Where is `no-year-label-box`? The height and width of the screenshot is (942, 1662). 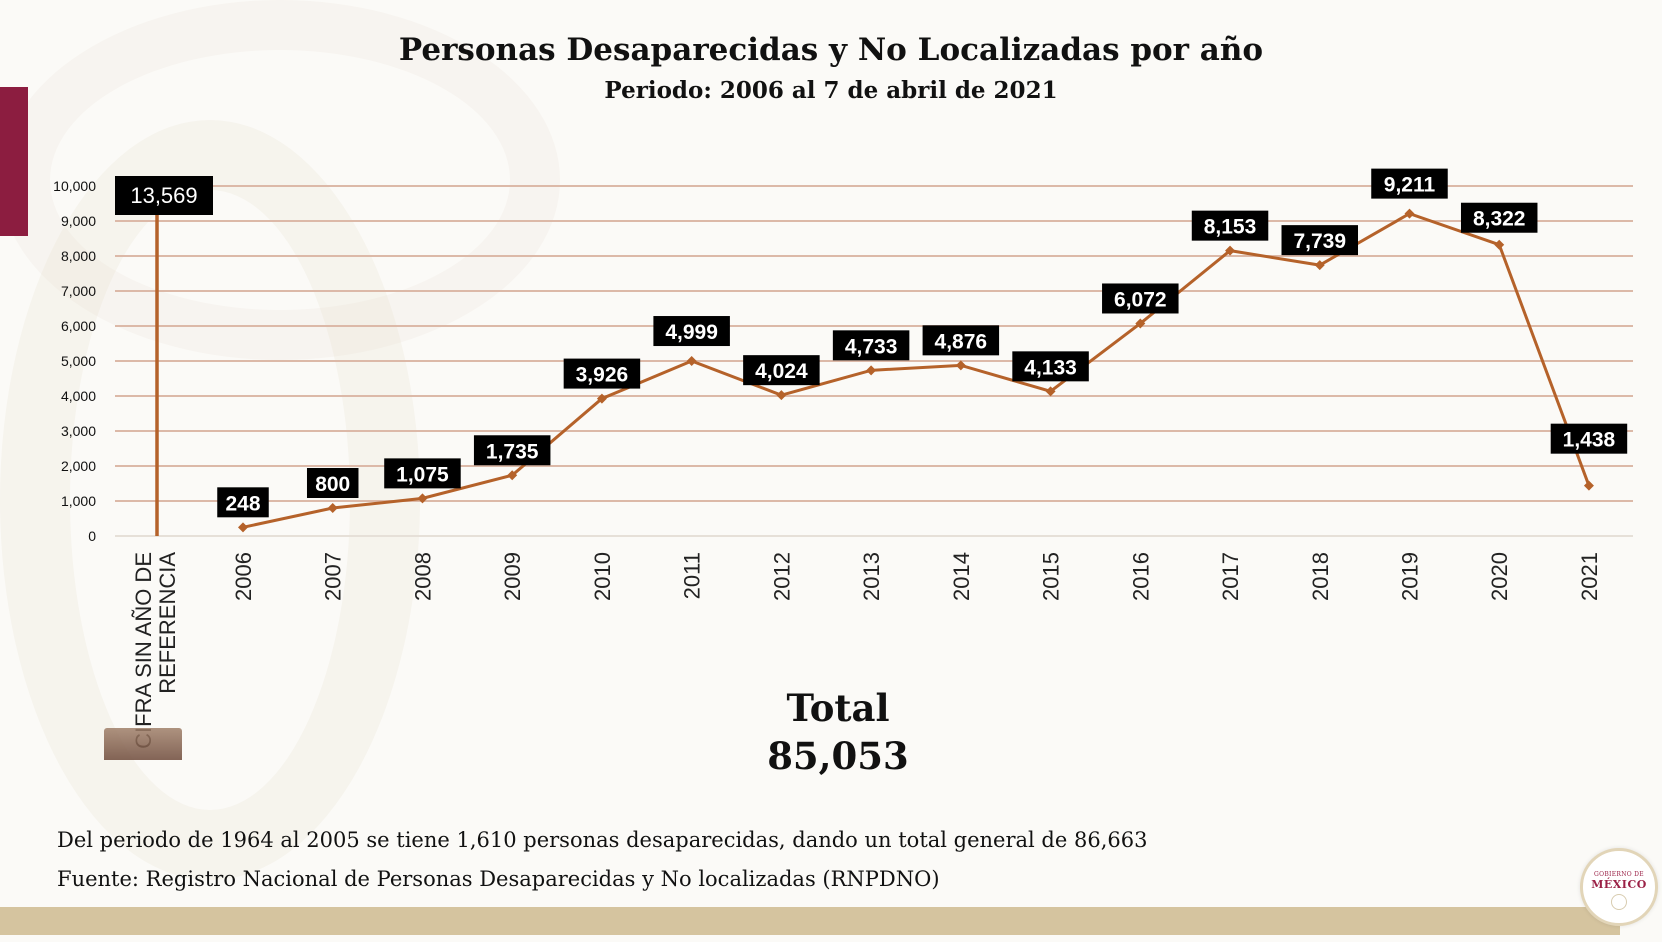
no-year-label-box is located at coordinates (164, 195).